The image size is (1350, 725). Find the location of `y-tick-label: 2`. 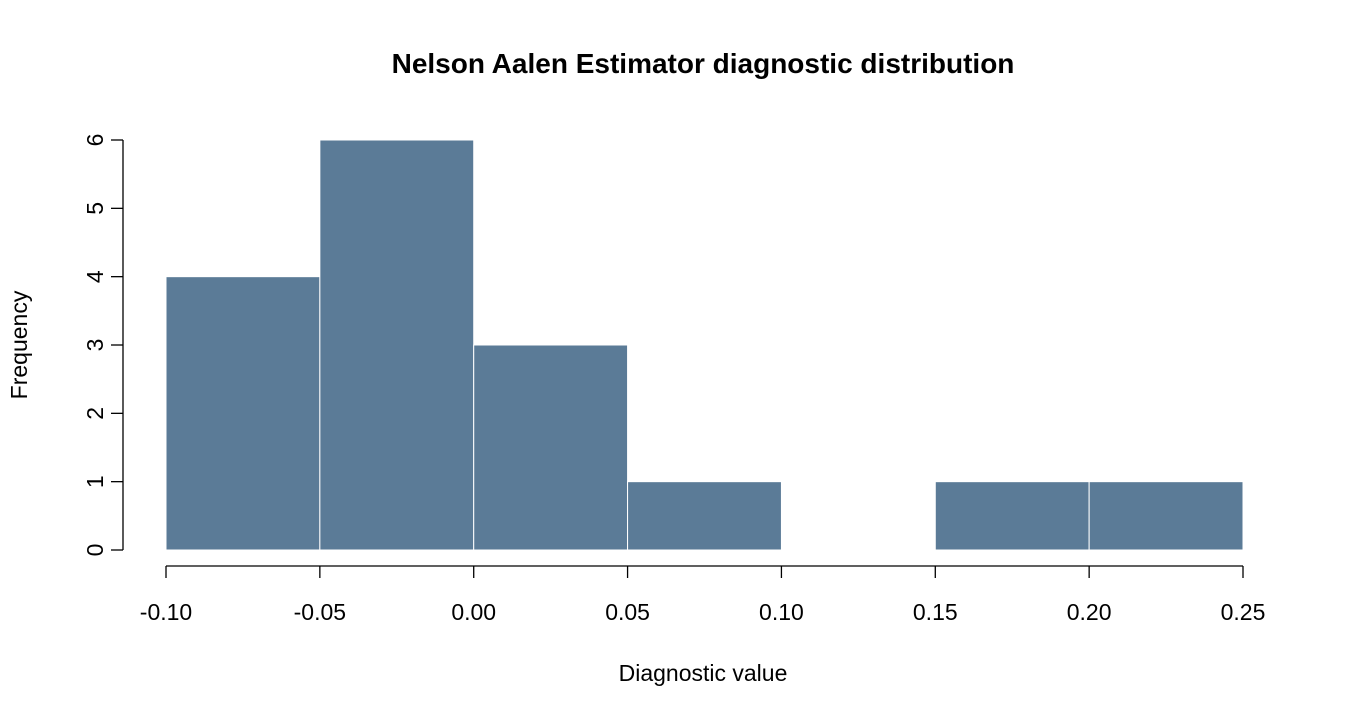

y-tick-label: 2 is located at coordinates (95, 413).